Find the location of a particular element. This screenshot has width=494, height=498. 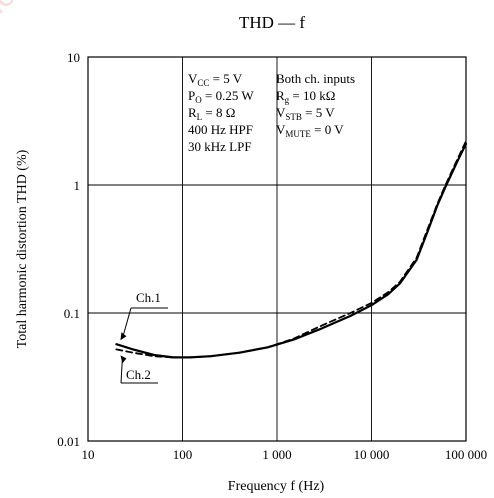

condition-text: 400 Hz HPF is located at coordinates (220, 129).